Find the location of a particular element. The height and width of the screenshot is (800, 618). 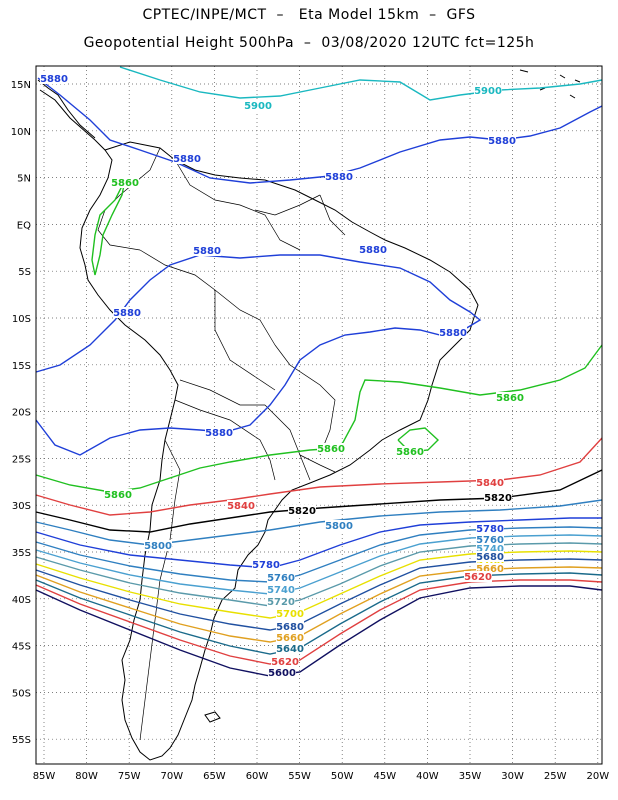

lon-label: 40W is located at coordinates (427, 776).